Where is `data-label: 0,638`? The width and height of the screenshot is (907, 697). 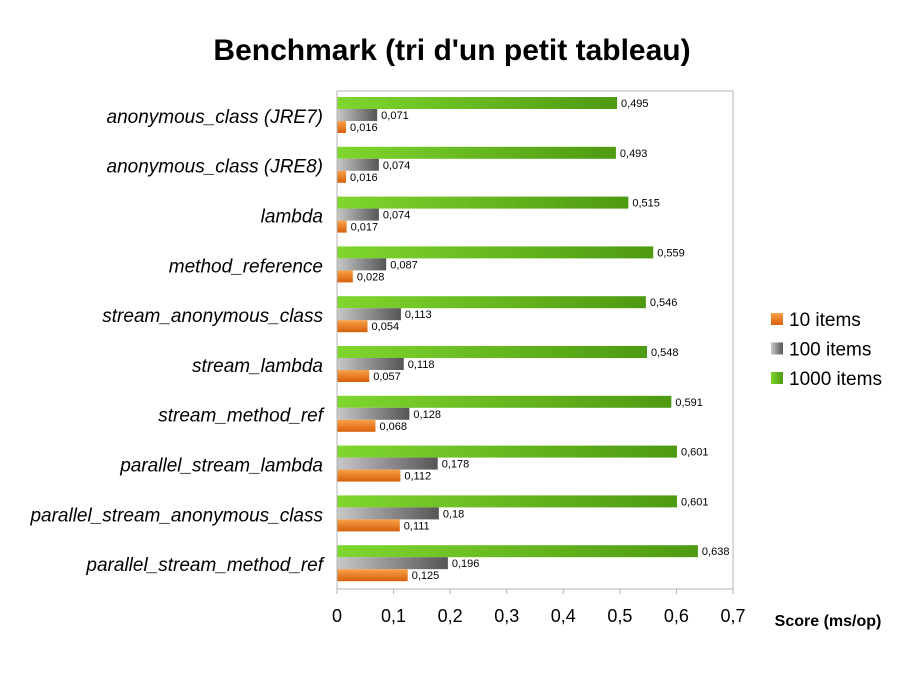 data-label: 0,638 is located at coordinates (716, 552).